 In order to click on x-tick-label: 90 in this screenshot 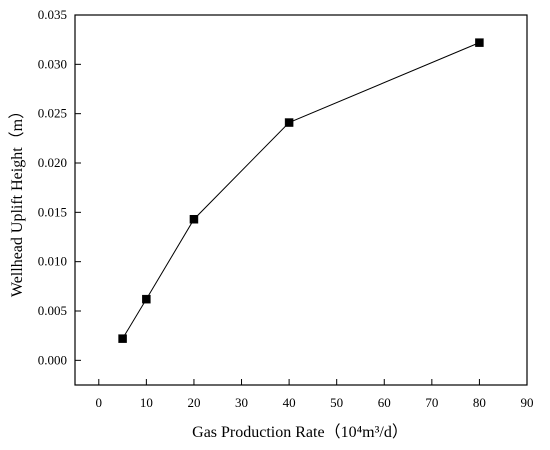, I will do `click(527, 402)`.